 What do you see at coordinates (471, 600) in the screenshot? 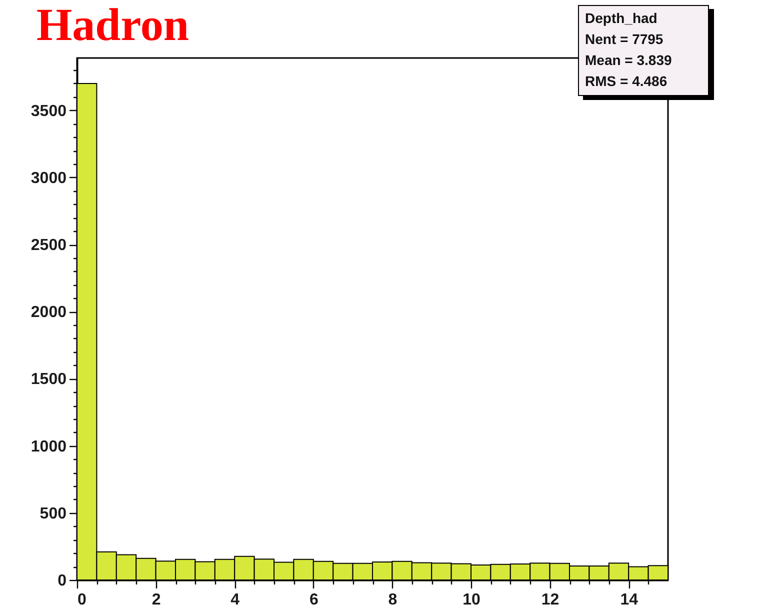
I see `x-tick-label: 10` at bounding box center [471, 600].